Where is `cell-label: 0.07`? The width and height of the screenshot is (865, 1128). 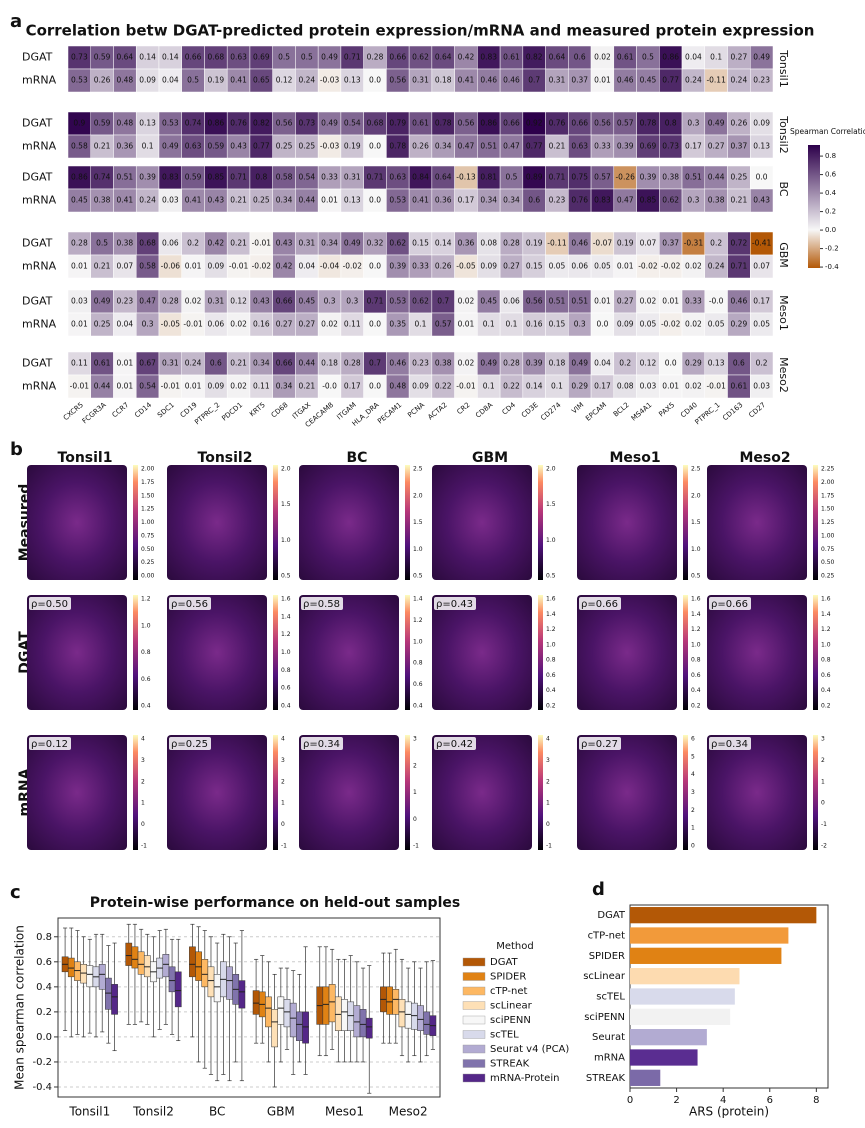 cell-label: 0.07 is located at coordinates (648, 243).